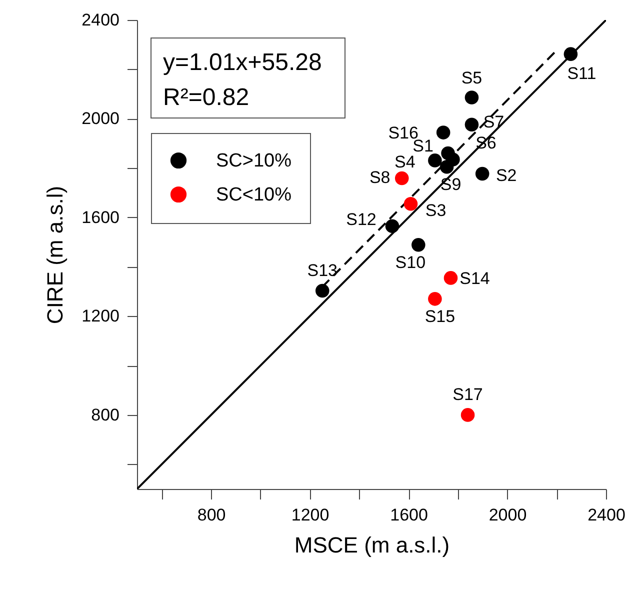 The image size is (631, 594). I want to click on annotation: S3, so click(435, 210).